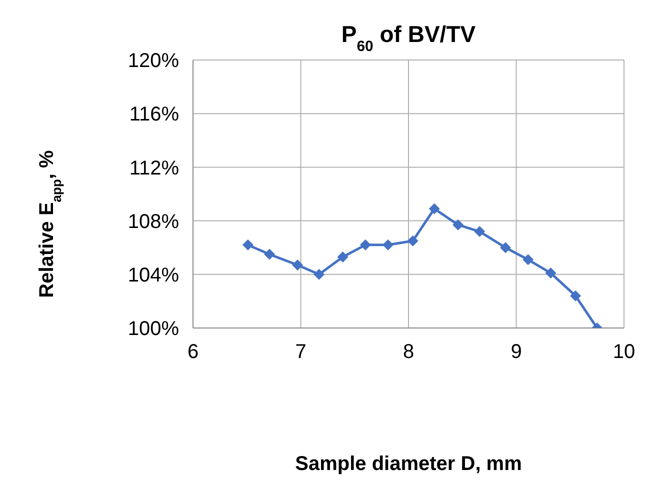 Image resolution: width=655 pixels, height=482 pixels. What do you see at coordinates (516, 352) in the screenshot?
I see `x-tick-label: 9` at bounding box center [516, 352].